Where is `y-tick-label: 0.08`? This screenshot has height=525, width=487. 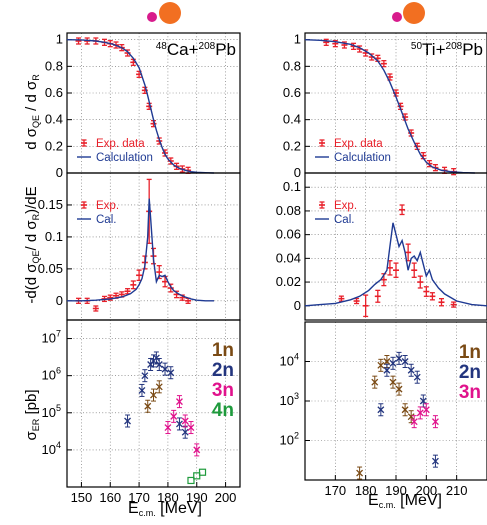
y-tick-label: 0.08 is located at coordinates (288, 210).